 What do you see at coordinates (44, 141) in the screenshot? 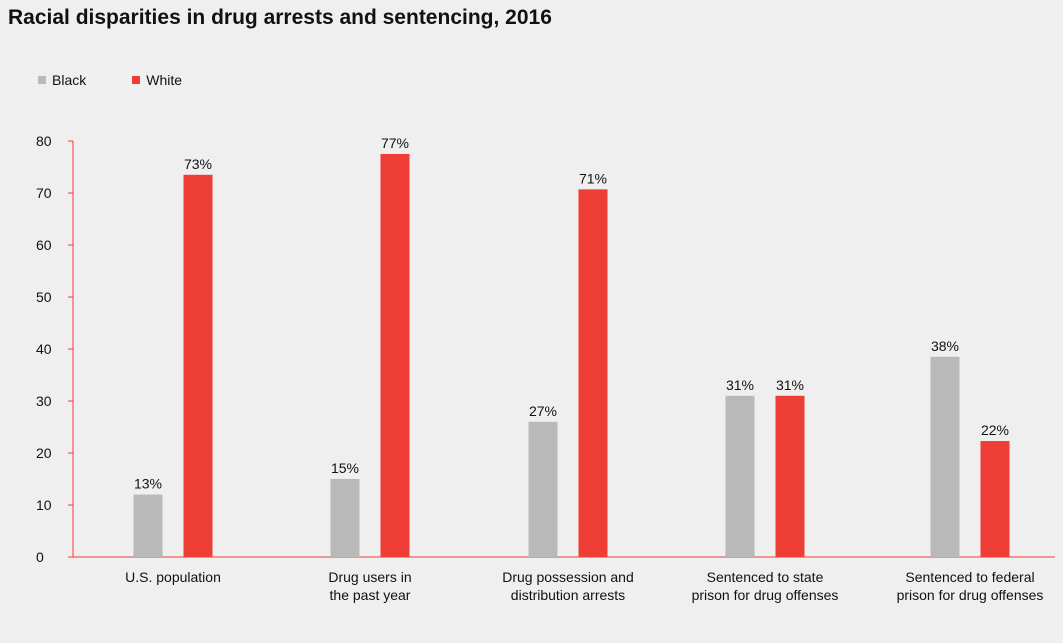
I see `y-tick-label: 80` at bounding box center [44, 141].